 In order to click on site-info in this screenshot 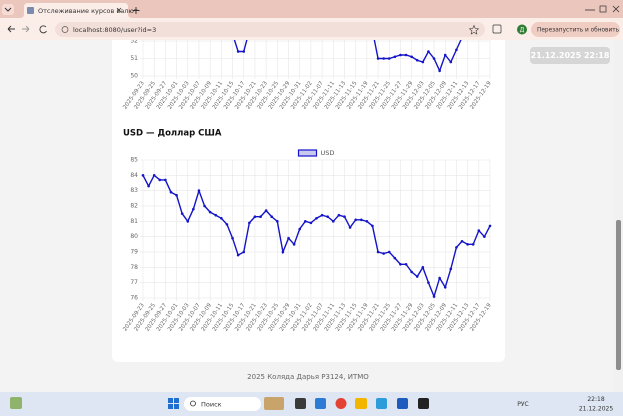, I will do `click(65, 29)`.